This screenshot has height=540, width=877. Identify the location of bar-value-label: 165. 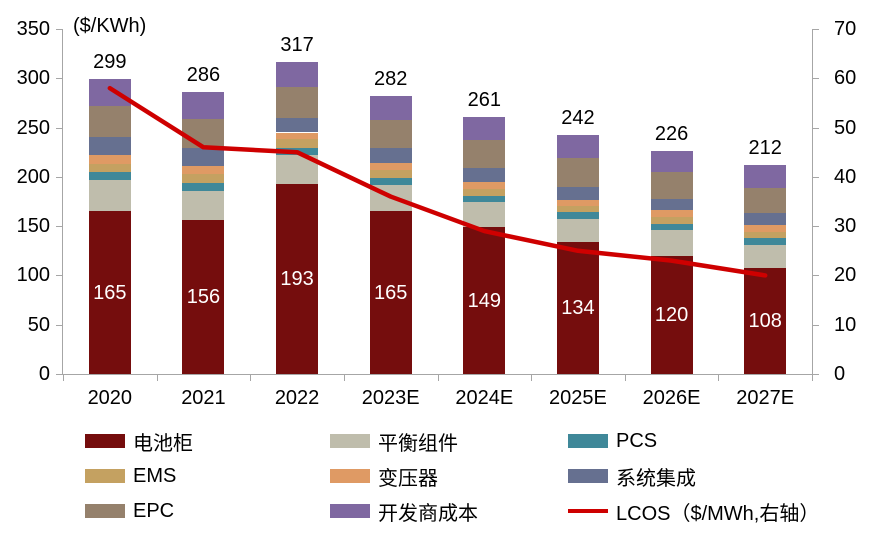
(391, 292).